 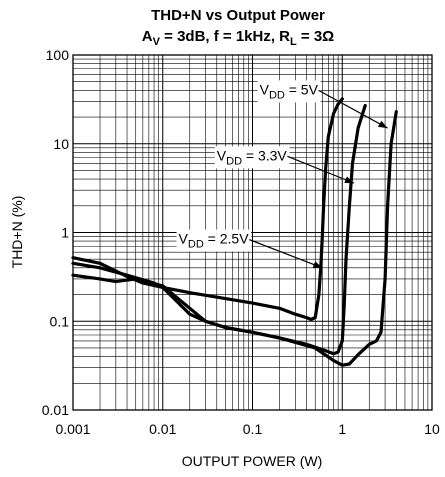 I want to click on annotation-label: VDD = 5V, so click(x=289, y=91).